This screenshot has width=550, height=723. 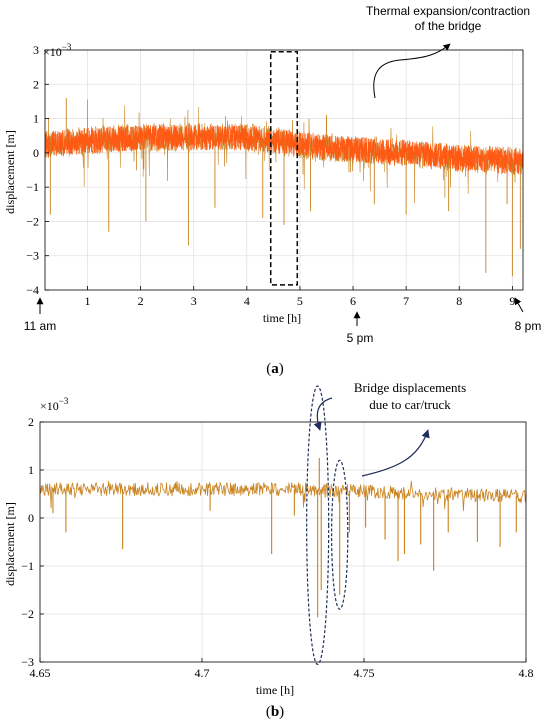 I want to click on x-ticks-b: 4.65 4.7 4.75 4.8, so click(x=282, y=669).